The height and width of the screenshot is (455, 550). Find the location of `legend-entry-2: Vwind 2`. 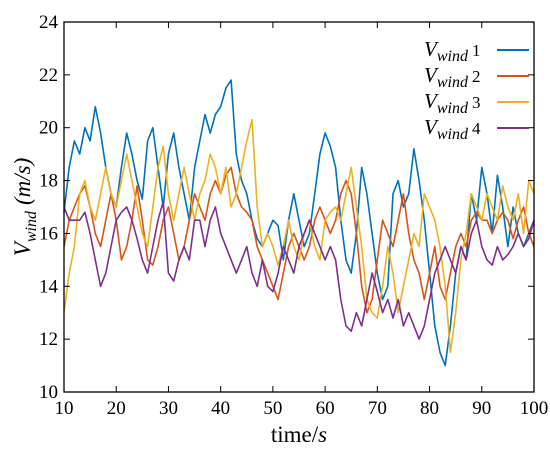

legend-entry-2: Vwind 2 is located at coordinates (476, 77).